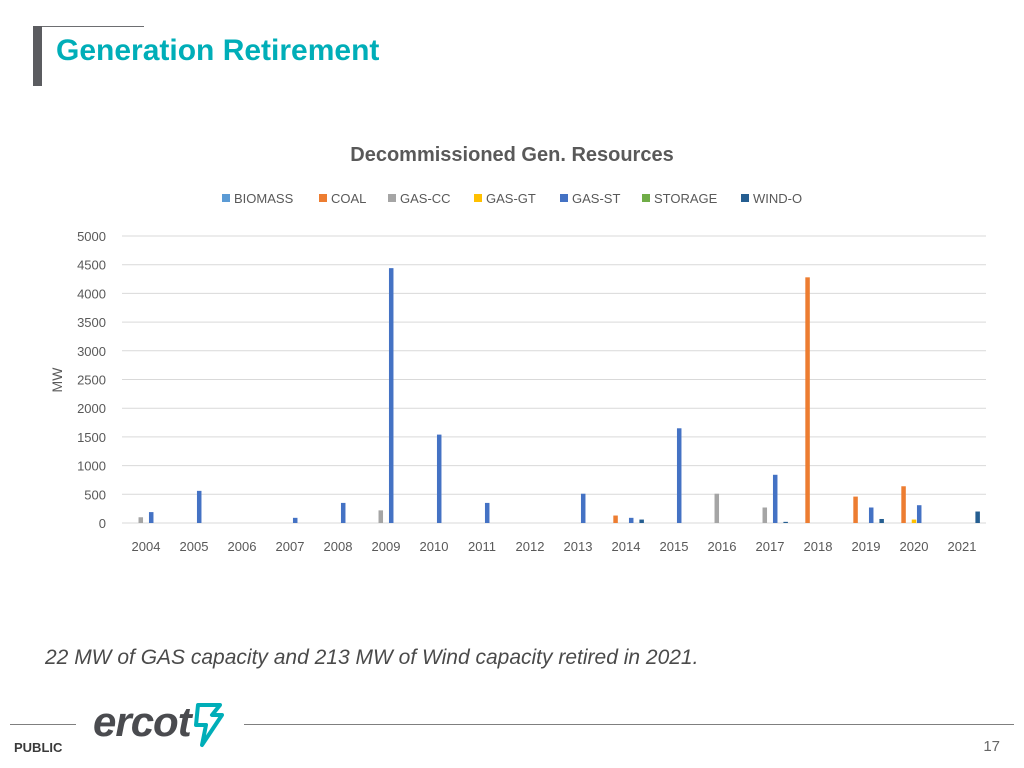  What do you see at coordinates (722, 546) in the screenshot?
I see `x-tick-label-2016: 2016` at bounding box center [722, 546].